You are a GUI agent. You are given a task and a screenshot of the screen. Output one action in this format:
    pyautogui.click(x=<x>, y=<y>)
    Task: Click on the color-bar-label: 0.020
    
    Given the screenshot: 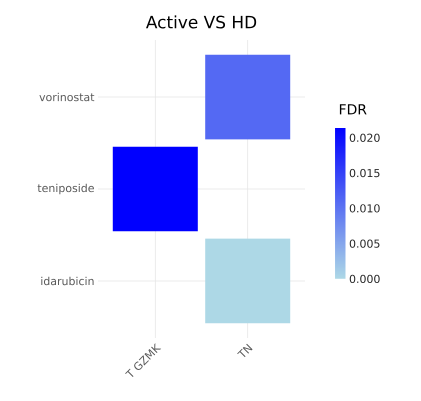 What is the action you would take?
    pyautogui.click(x=365, y=138)
    